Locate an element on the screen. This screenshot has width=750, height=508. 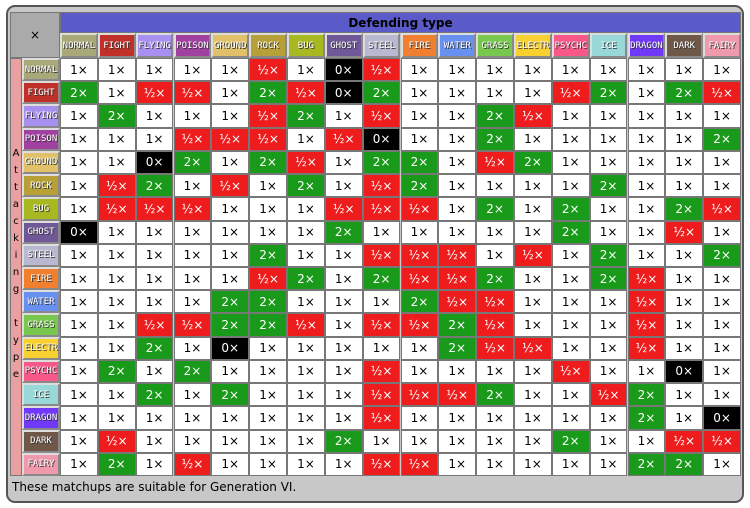
attacking-type: WATER is located at coordinates (41, 302).